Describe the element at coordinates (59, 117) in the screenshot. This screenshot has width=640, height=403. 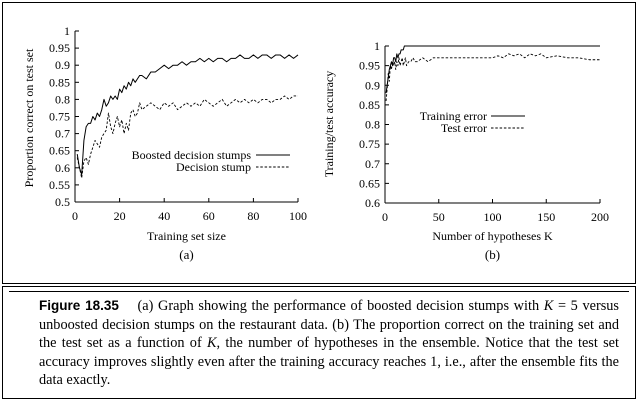
I see `chart-a-ytick-label: 0.75` at that location.